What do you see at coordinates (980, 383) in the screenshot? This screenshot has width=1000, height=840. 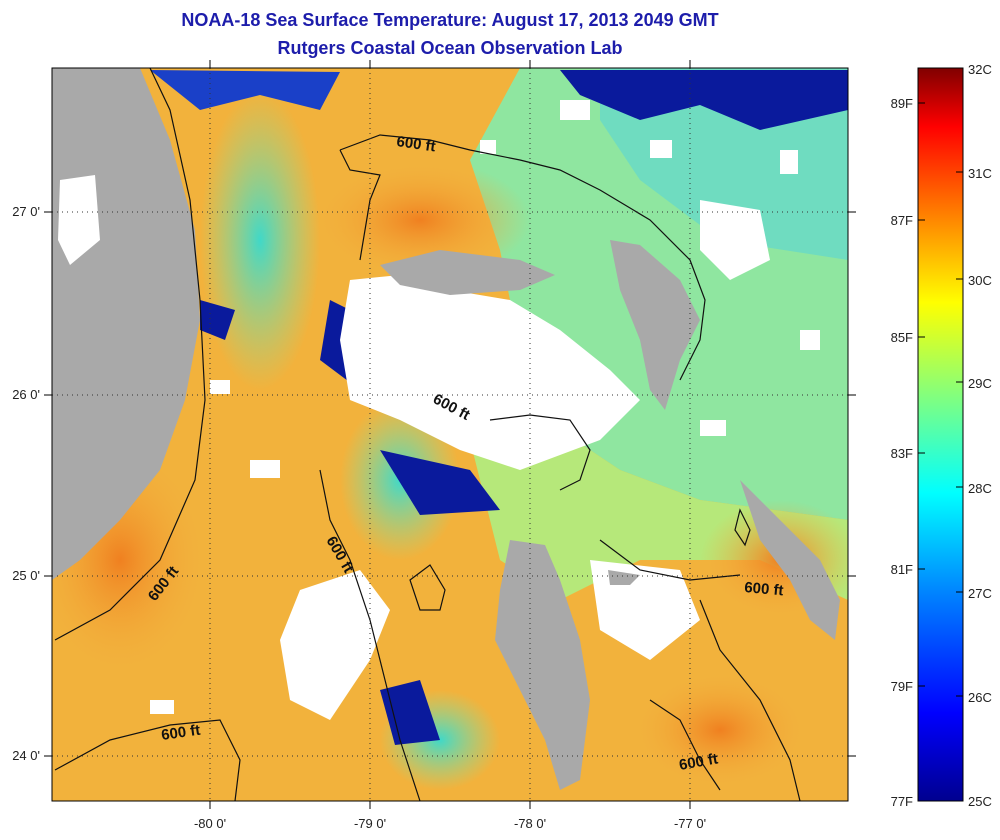 I see `cb-c-29: 29C` at bounding box center [980, 383].